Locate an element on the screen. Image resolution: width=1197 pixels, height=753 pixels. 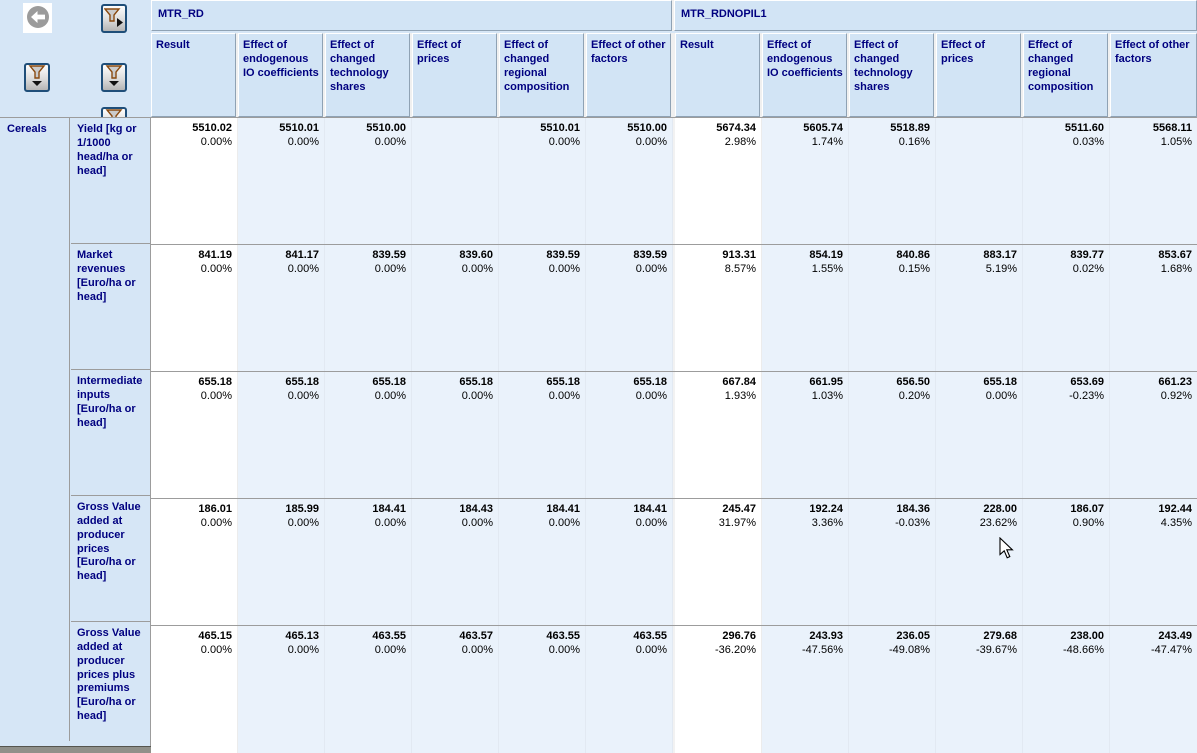
header-corner-panel is located at coordinates (75, 58).